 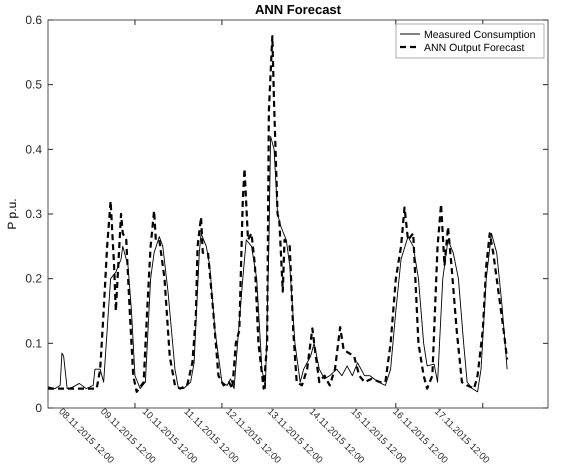 What do you see at coordinates (33, 85) in the screenshot?
I see `y-tick-label: 0.5` at bounding box center [33, 85].